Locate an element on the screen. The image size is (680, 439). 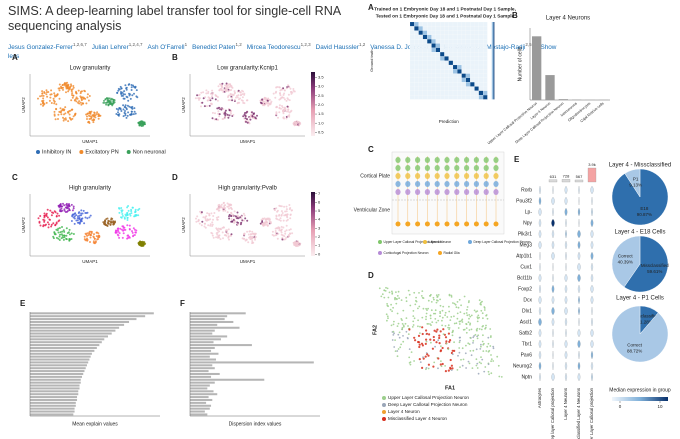
author: Jesus Gonzalez-Ferrer1,2,6,7 is located at coordinates (47, 47).